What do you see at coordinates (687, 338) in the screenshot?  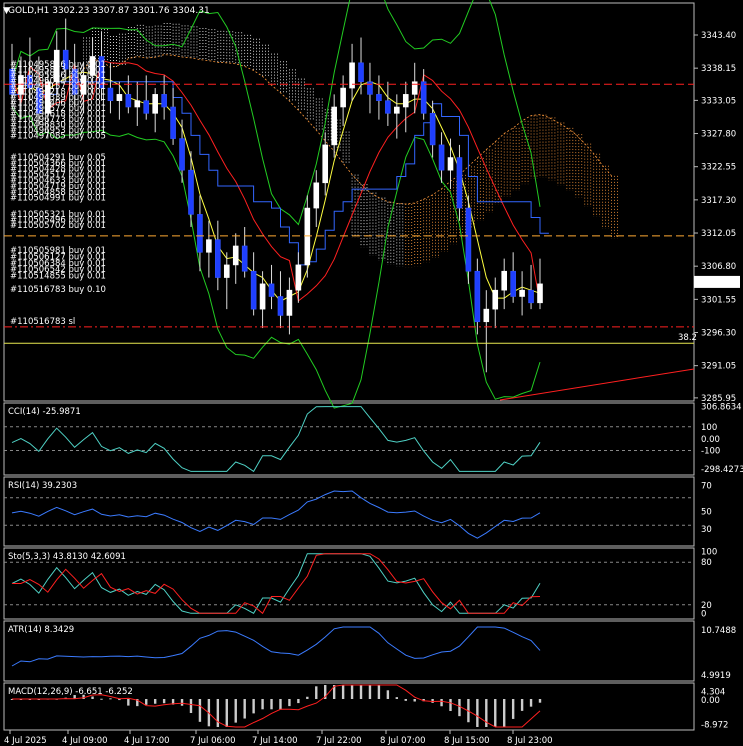 I see `fibonacci-label: 38.2` at bounding box center [687, 338].